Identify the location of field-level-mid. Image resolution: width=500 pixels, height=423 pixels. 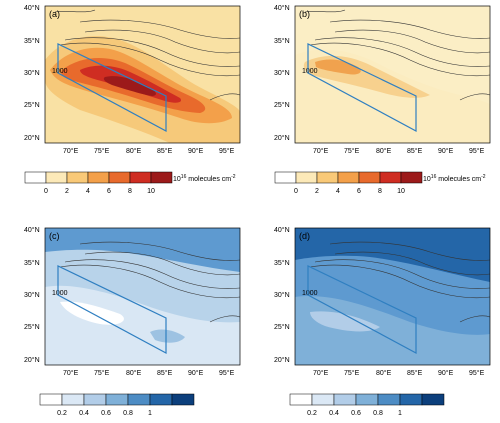
(392, 330).